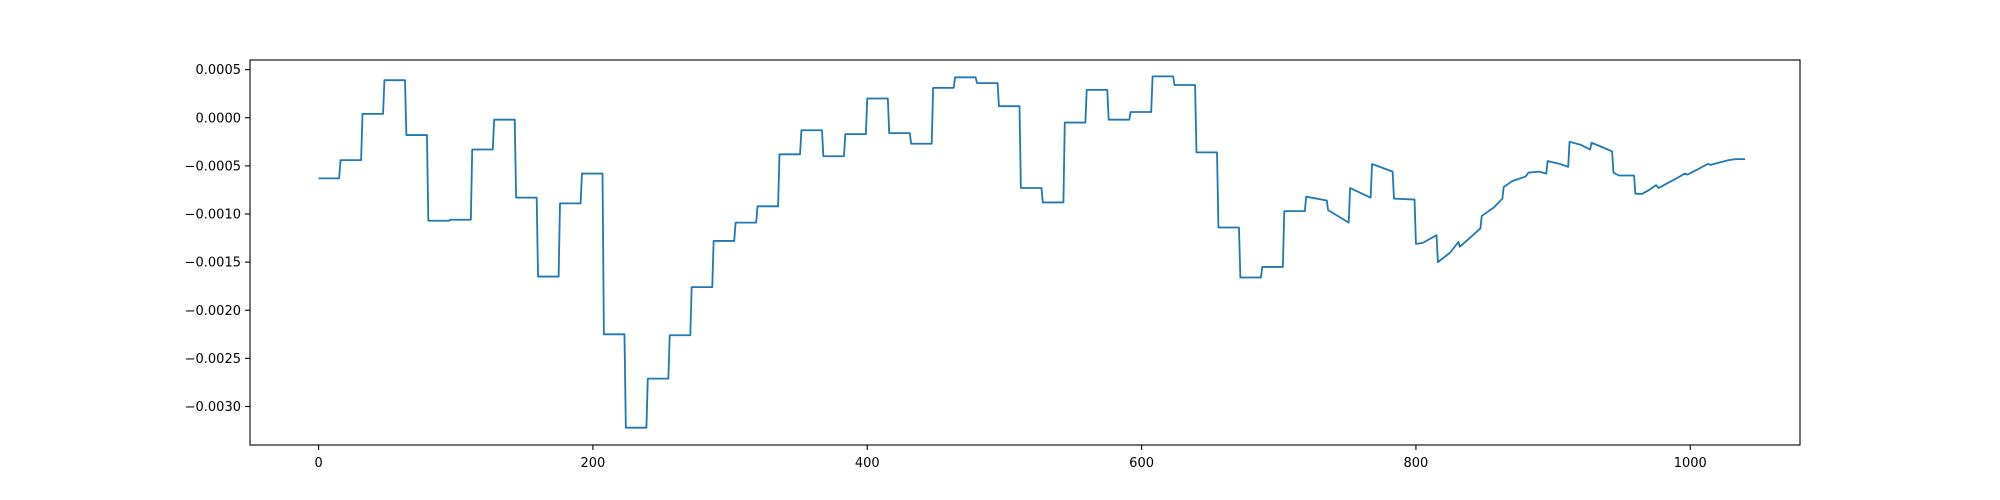 The height and width of the screenshot is (500, 2000). I want to click on y-tick-label: −0.0005, so click(213, 166).